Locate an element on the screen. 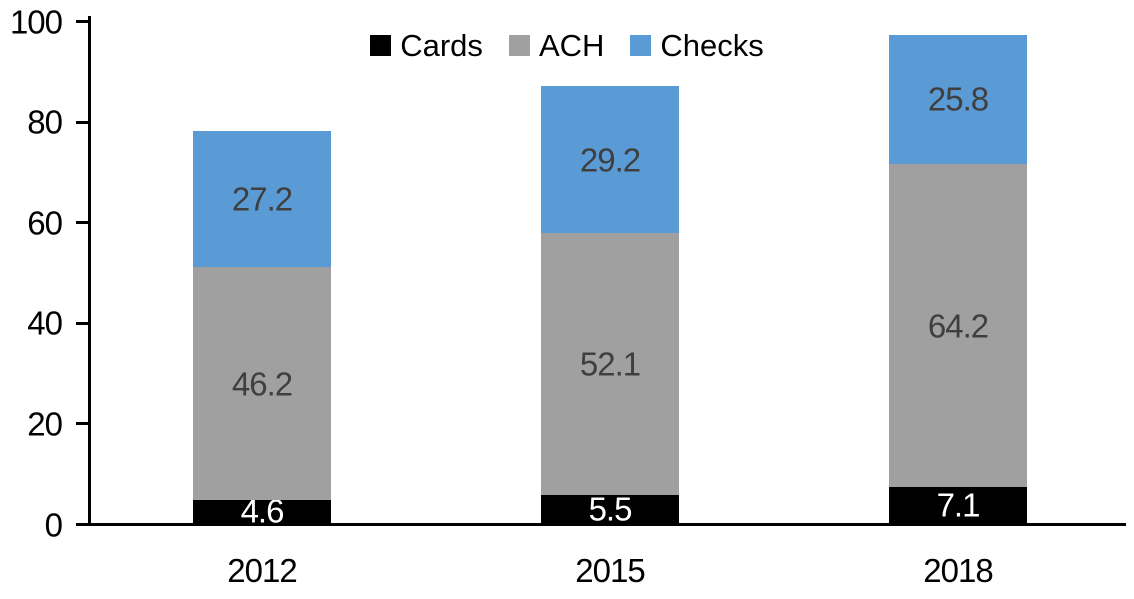 This screenshot has height=599, width=1134. bar-value-label-checks-2018: 25.8 is located at coordinates (958, 99).